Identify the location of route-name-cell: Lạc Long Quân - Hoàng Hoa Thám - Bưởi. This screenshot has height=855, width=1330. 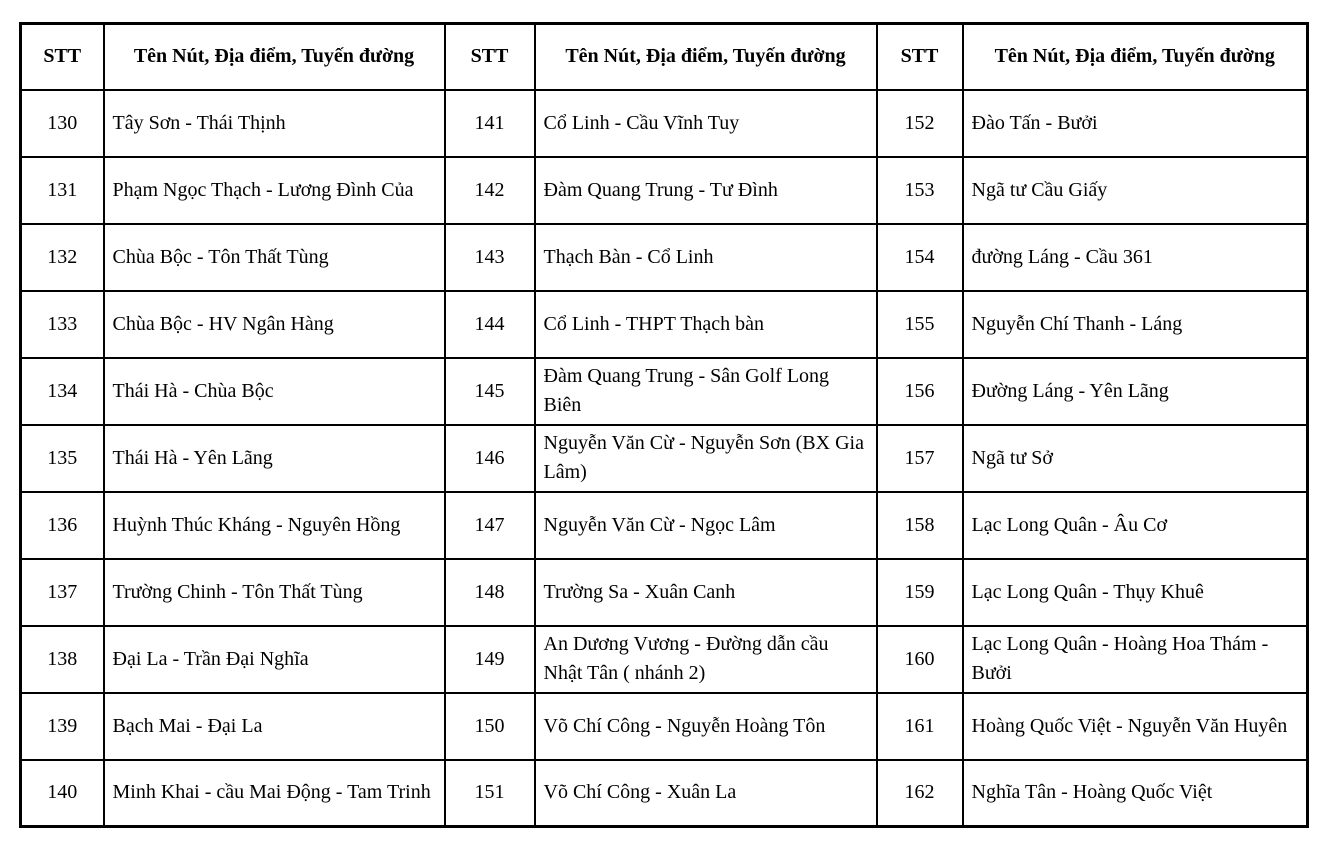
(1135, 659).